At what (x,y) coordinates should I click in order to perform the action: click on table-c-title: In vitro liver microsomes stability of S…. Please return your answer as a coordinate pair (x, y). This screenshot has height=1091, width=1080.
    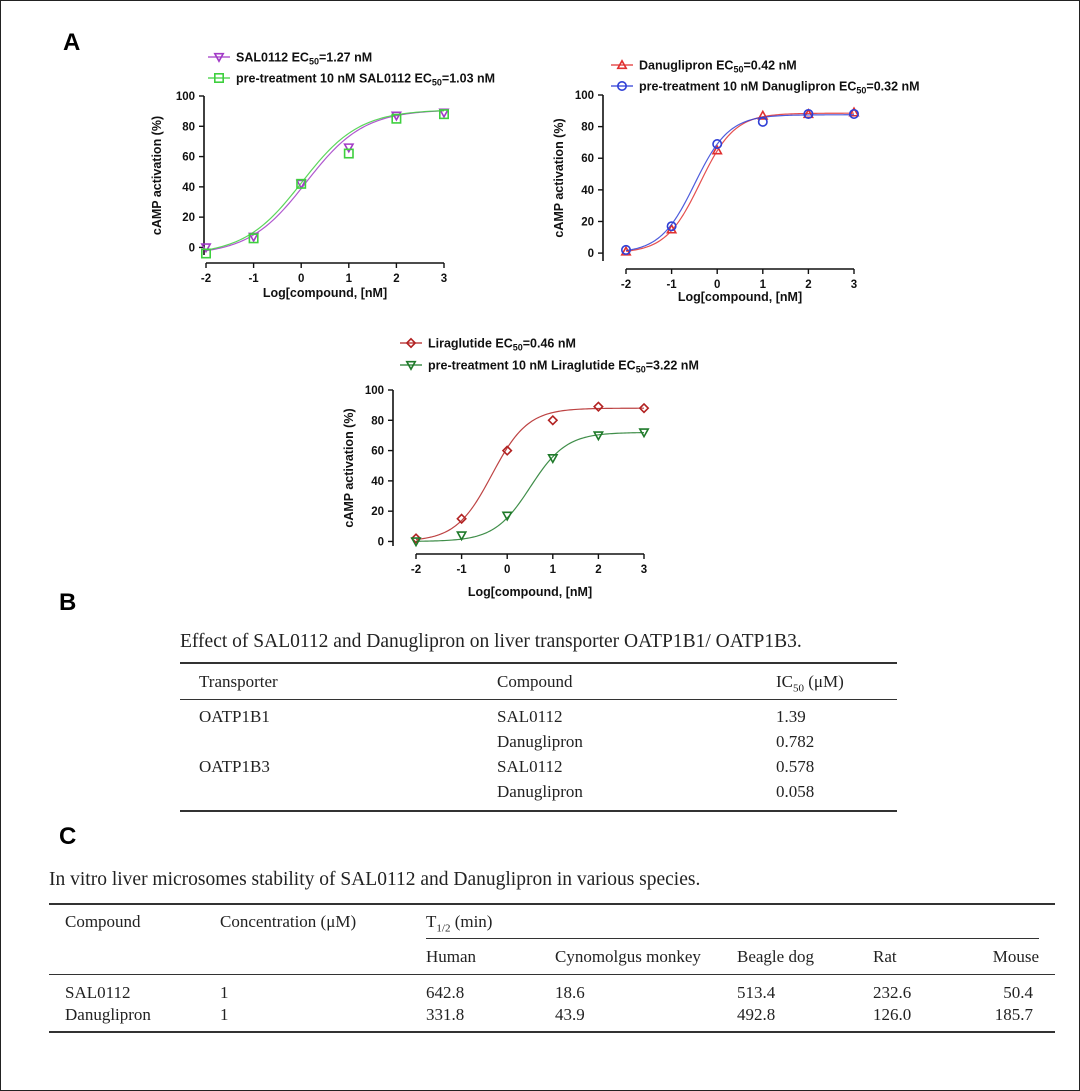
    Looking at the image, I should click on (375, 879).